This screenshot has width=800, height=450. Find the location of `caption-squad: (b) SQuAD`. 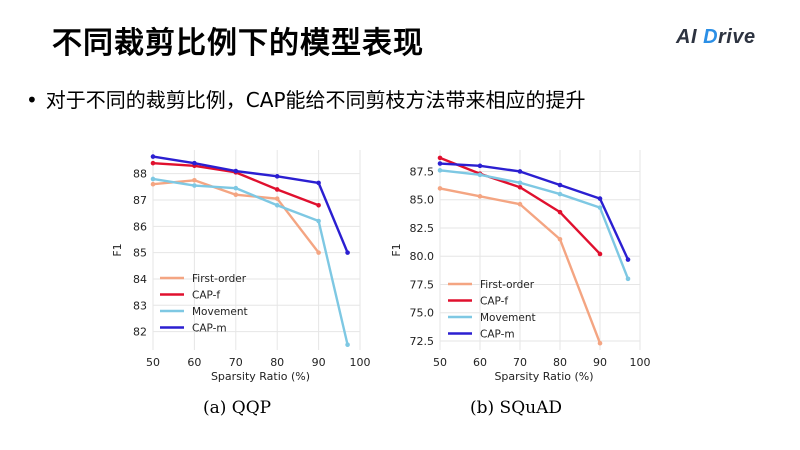

caption-squad: (b) SQuAD is located at coordinates (516, 408).